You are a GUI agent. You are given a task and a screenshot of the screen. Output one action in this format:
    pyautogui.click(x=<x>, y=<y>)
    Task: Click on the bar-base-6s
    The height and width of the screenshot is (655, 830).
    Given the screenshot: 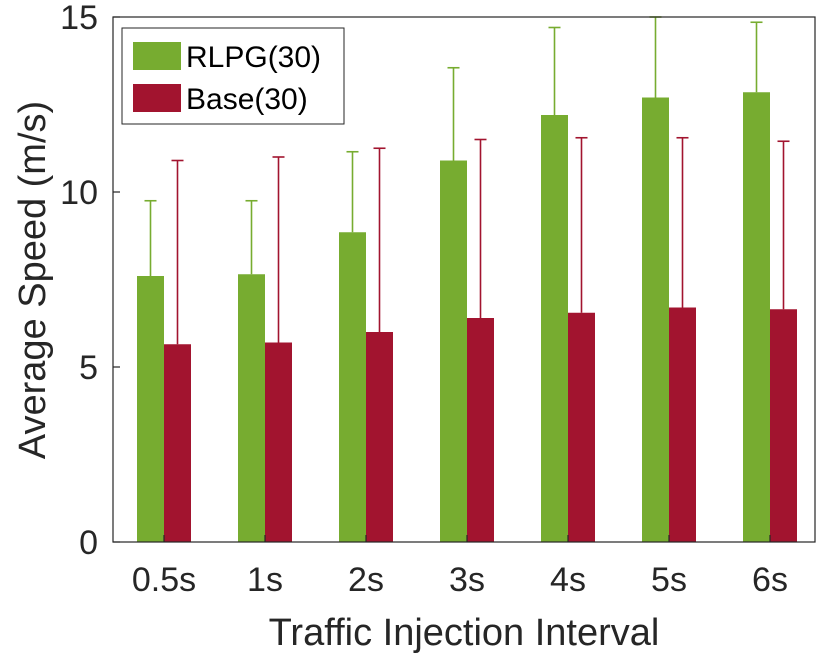 What is the action you would take?
    pyautogui.click(x=783, y=425)
    